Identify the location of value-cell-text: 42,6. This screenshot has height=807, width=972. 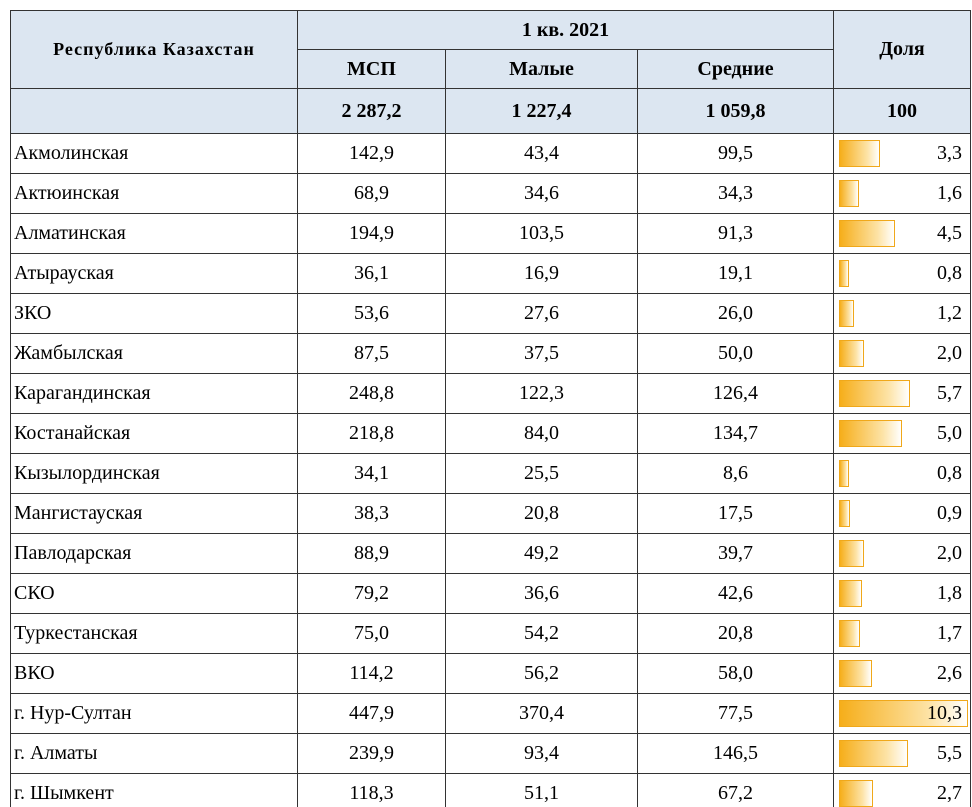
(735, 593).